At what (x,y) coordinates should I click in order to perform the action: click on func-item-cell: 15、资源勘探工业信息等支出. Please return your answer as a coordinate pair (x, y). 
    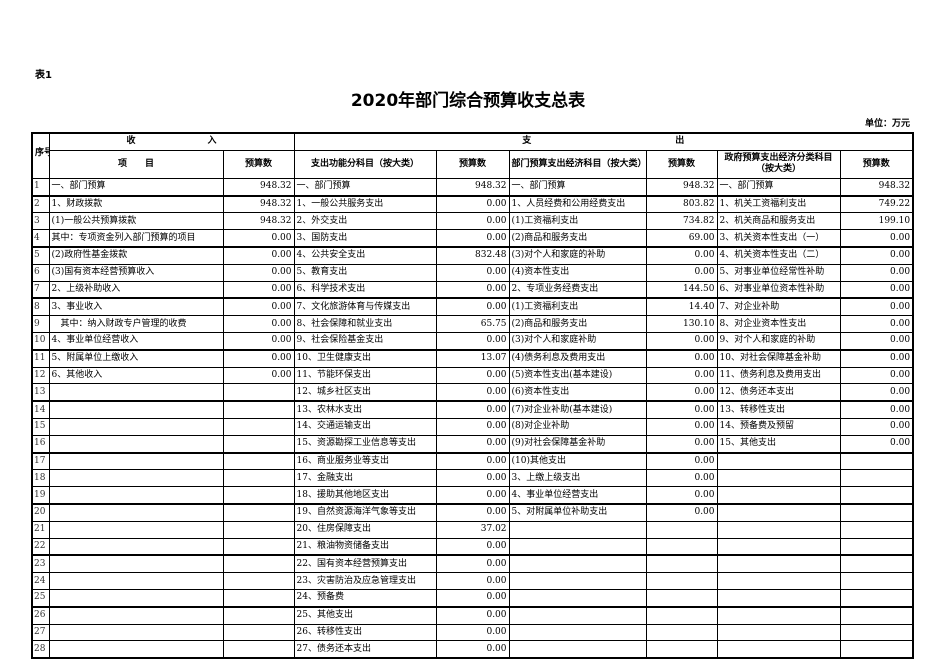
    Looking at the image, I should click on (365, 444).